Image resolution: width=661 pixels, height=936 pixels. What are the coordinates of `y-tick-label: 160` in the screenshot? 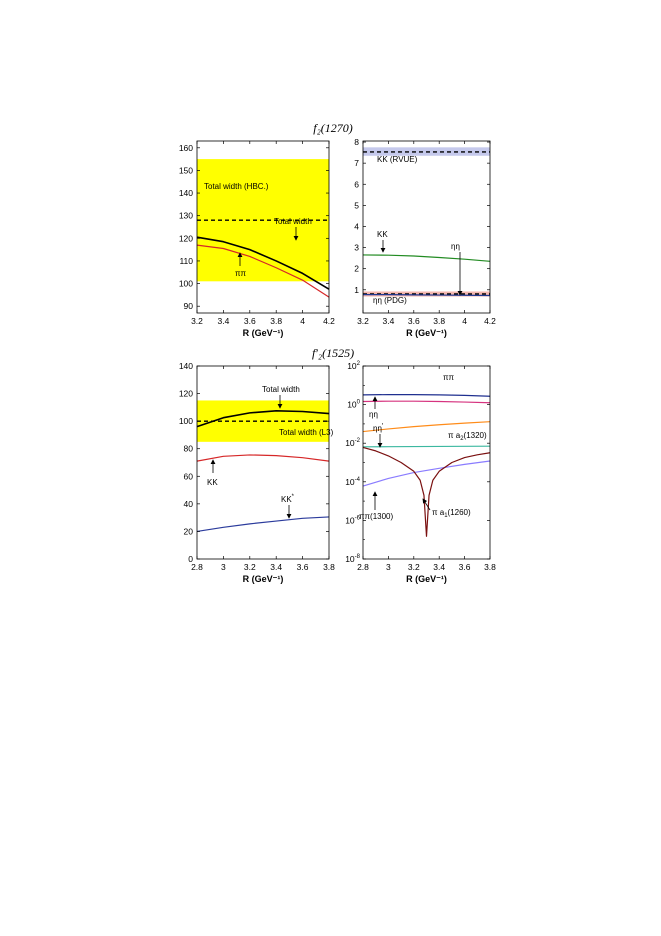 It's located at (186, 148).